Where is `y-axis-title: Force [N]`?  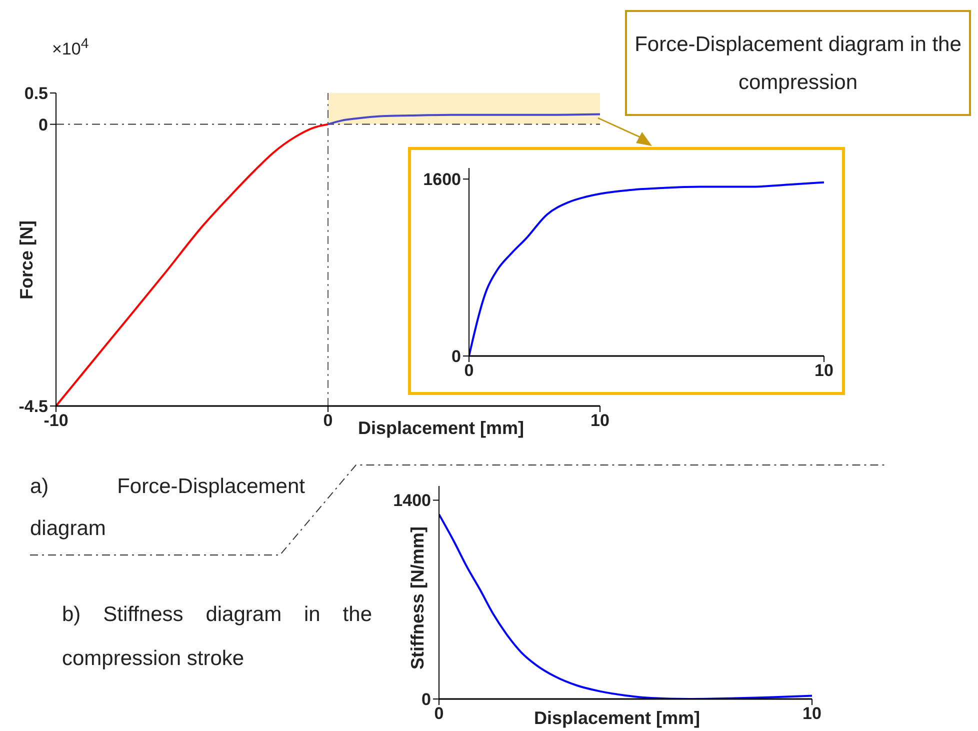 y-axis-title: Force [N] is located at coordinates (27, 260).